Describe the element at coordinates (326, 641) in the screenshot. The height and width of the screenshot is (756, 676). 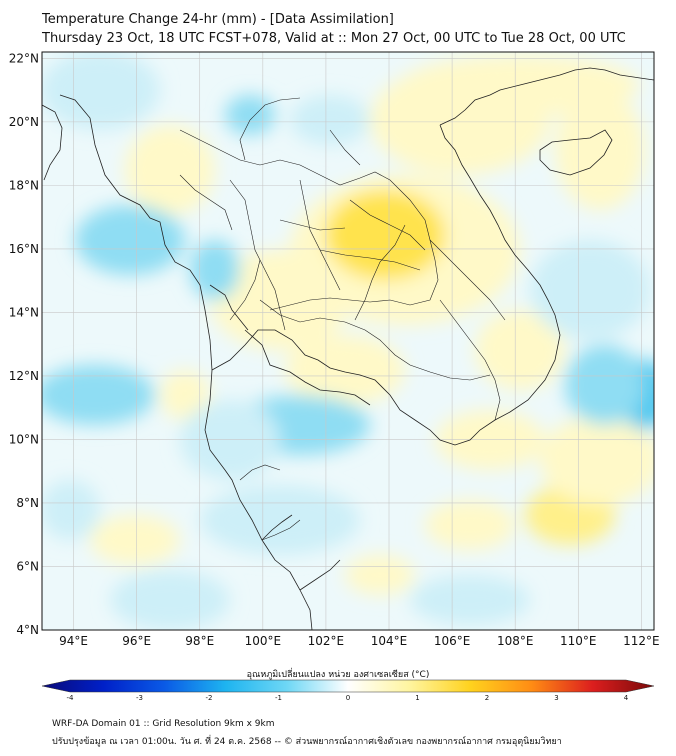
I see `longitude-label: 102°E` at that location.